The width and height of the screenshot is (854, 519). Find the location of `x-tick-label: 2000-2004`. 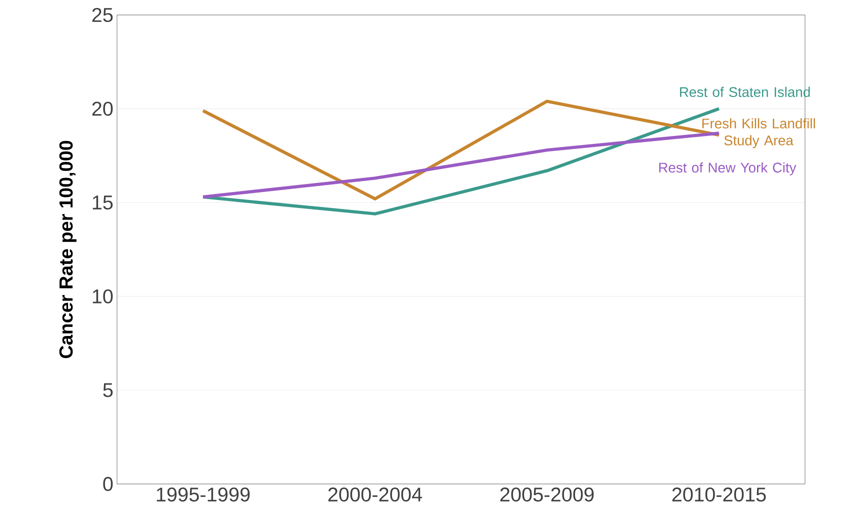

x-tick-label: 2000-2004 is located at coordinates (375, 495).